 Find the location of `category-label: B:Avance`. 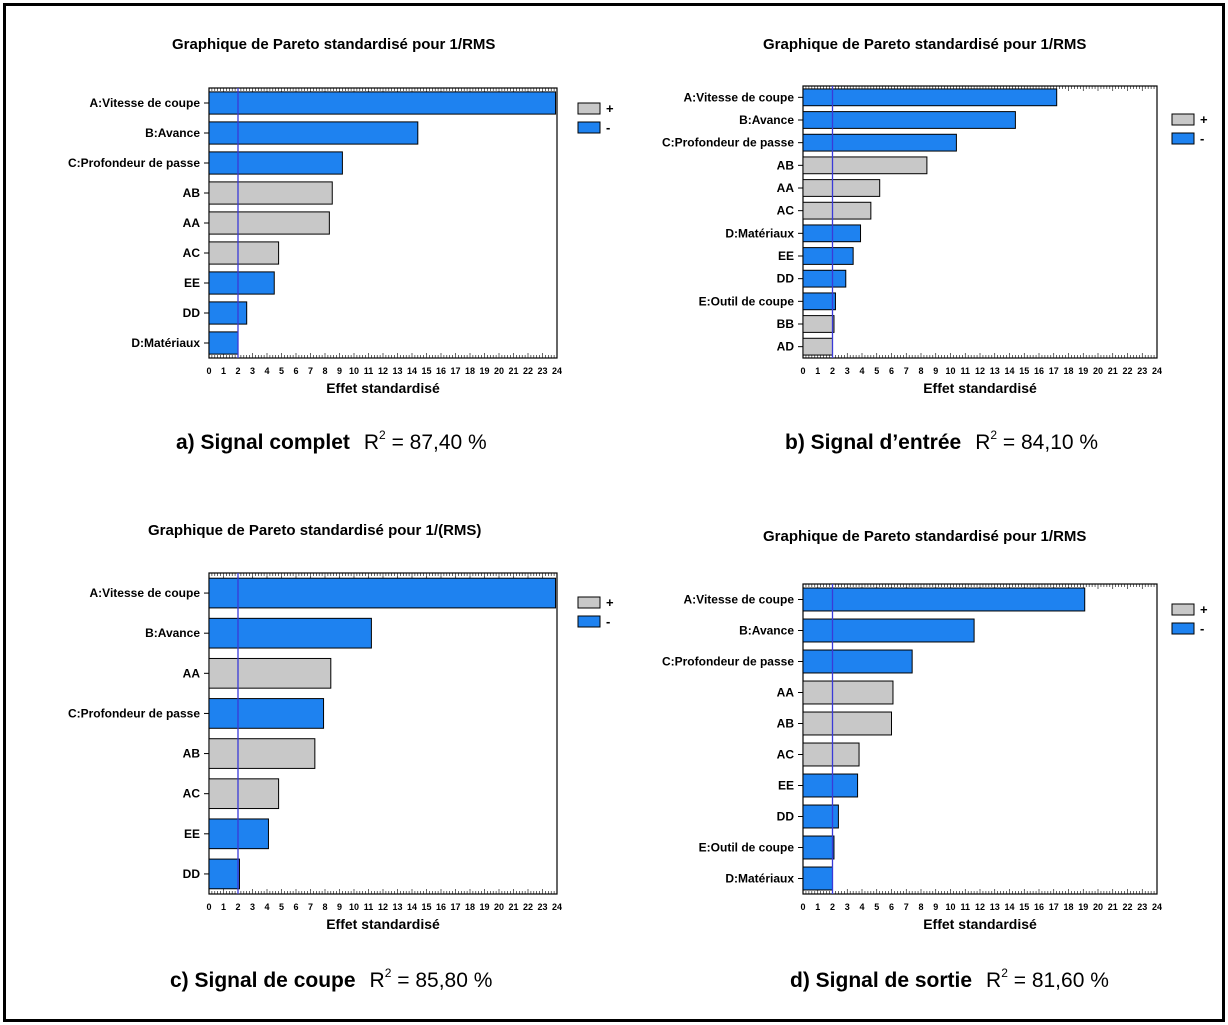

category-label: B:Avance is located at coordinates (172, 133).